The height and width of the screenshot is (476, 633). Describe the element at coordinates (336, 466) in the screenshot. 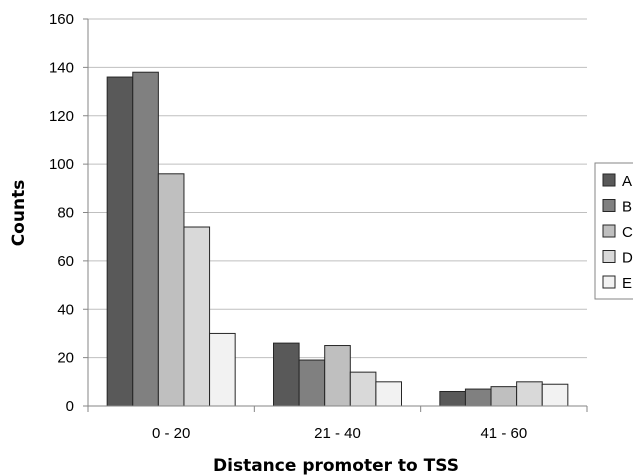

I see `x-axis-title: Distance promoter to TSS` at that location.